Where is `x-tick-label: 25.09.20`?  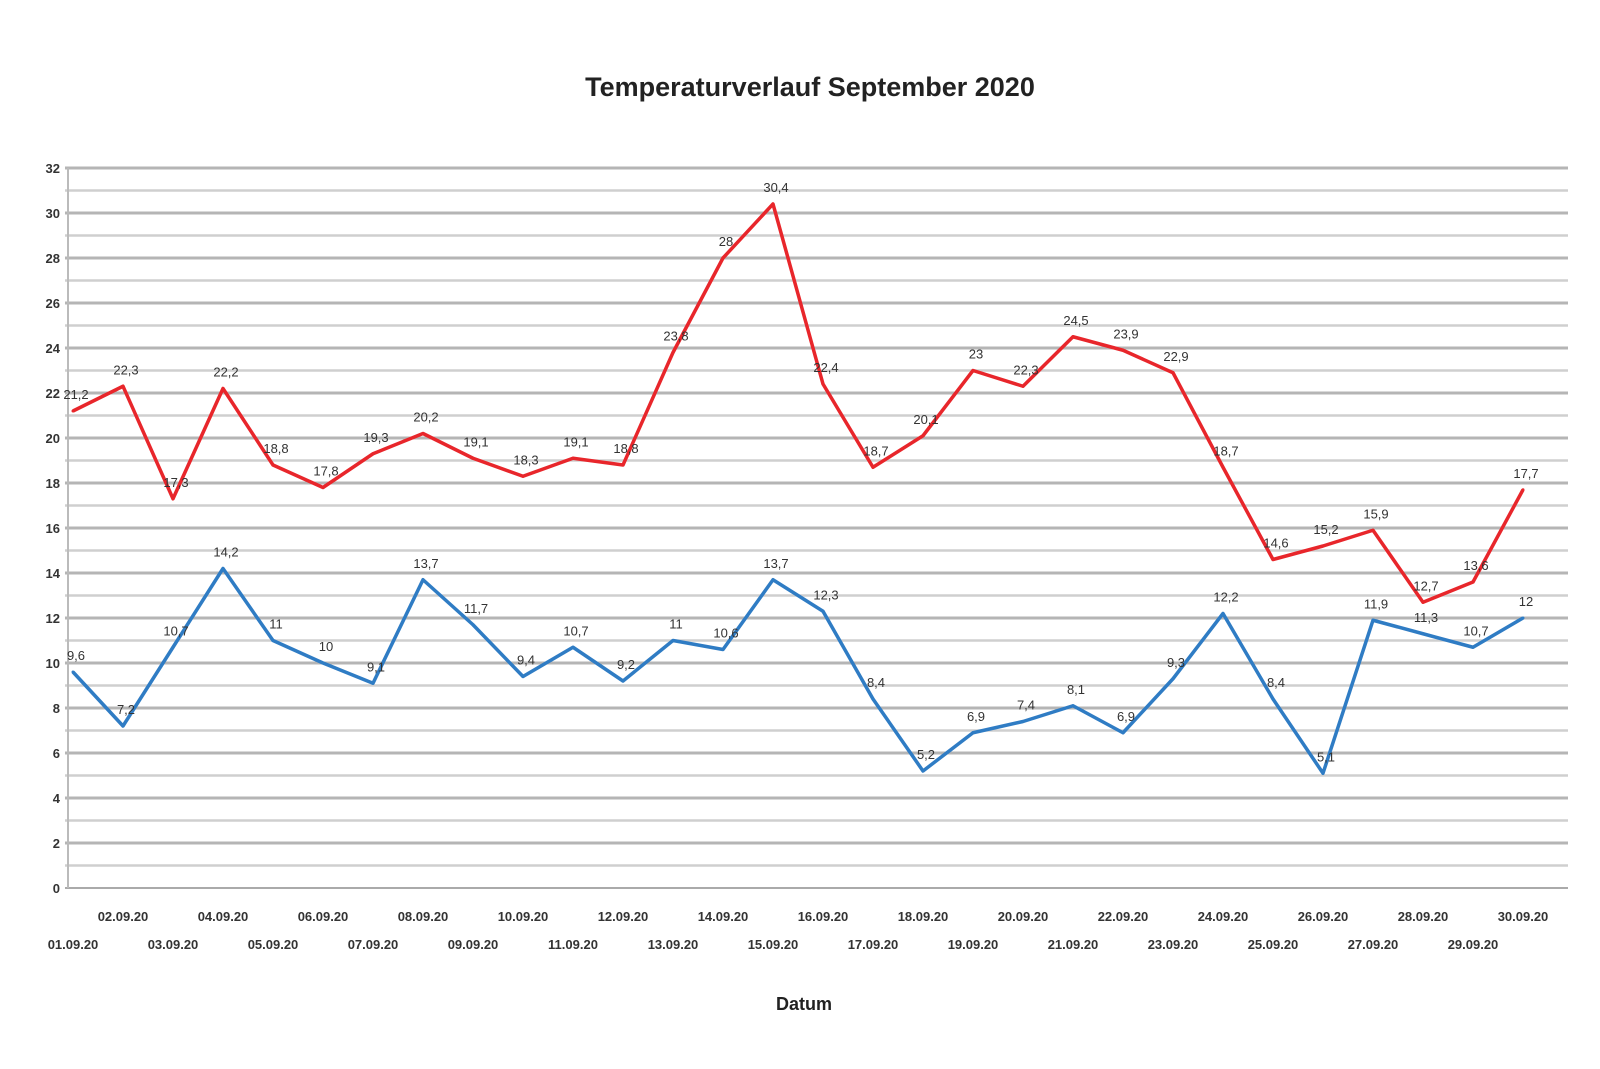
x-tick-label: 25.09.20 is located at coordinates (1273, 944).